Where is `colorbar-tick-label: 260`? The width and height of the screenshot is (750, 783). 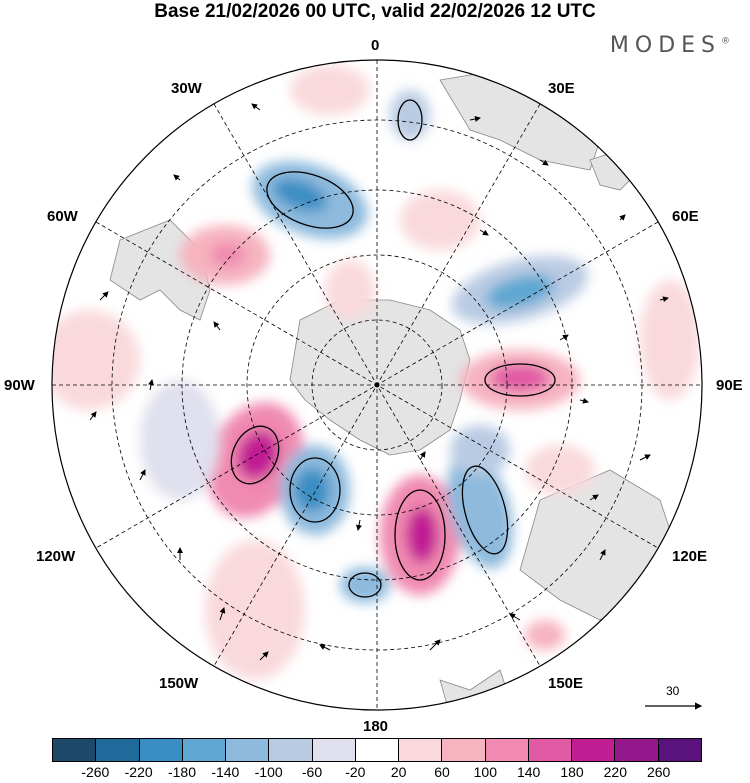
colorbar-tick-label: 260 is located at coordinates (658, 772).